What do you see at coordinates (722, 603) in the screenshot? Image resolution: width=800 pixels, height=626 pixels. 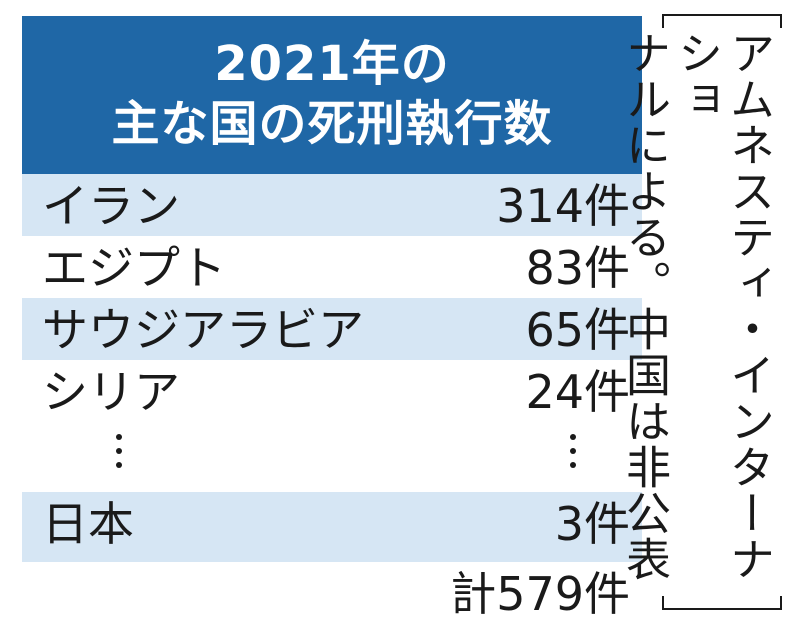 I see `bracket-bottom` at bounding box center [722, 603].